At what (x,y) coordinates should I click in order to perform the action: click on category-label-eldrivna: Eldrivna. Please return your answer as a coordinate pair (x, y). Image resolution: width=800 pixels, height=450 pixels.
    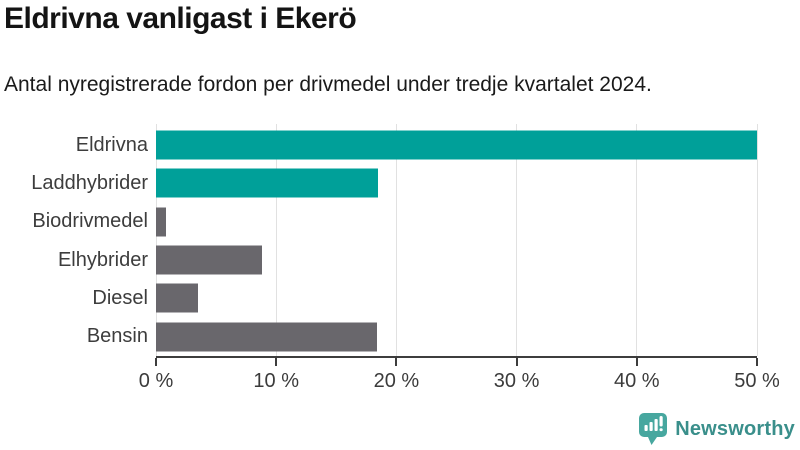
    Looking at the image, I should click on (111, 144).